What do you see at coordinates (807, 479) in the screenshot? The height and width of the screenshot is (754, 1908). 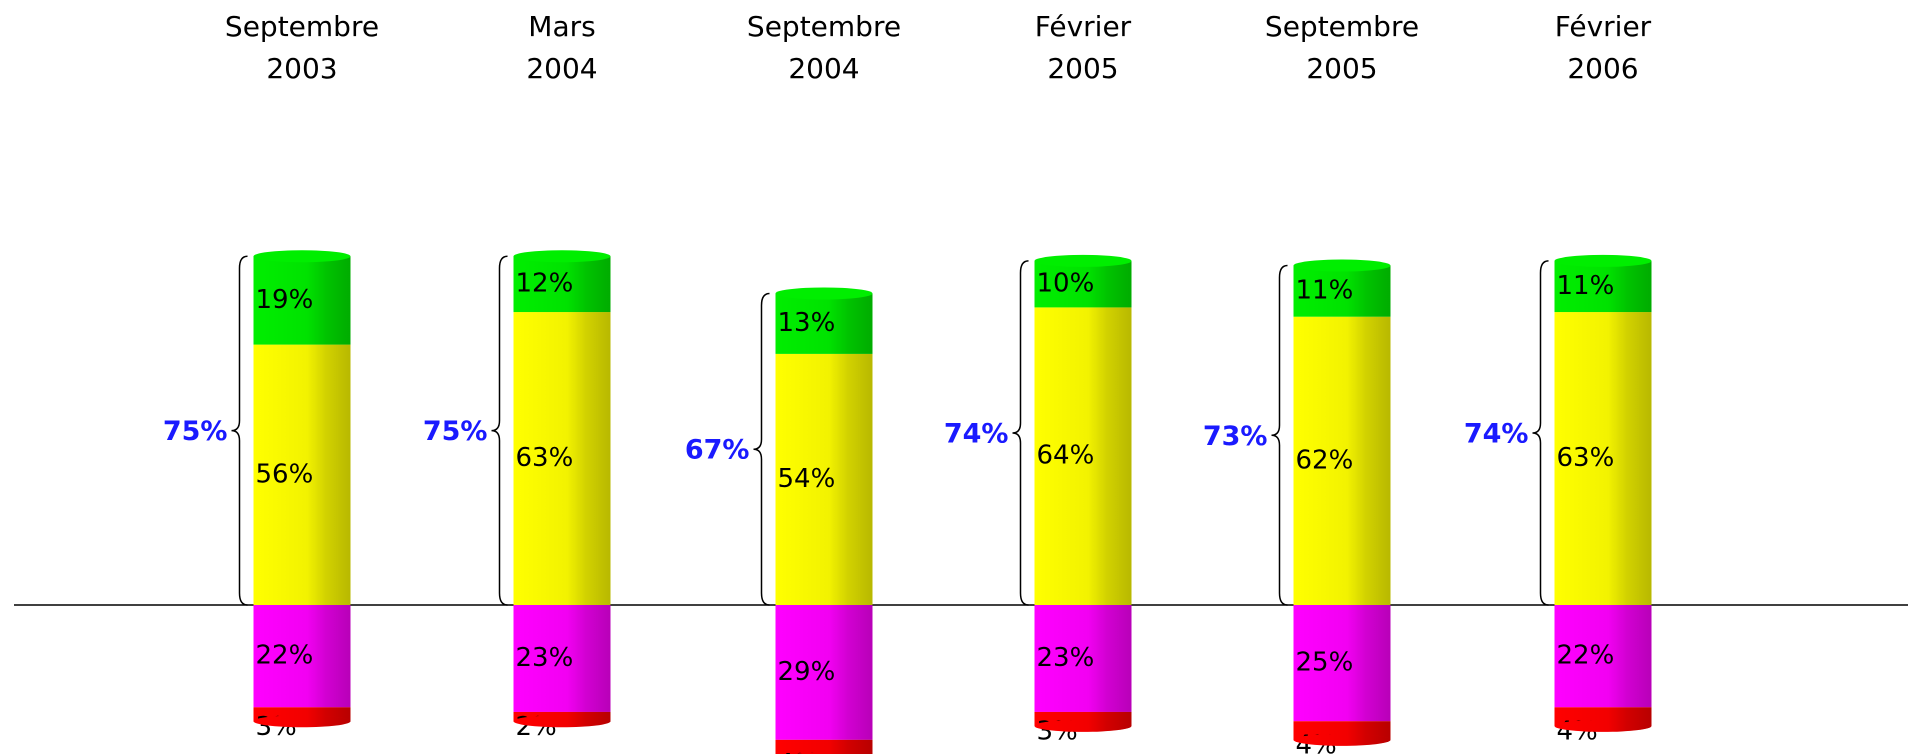 I see `value-label: 54%` at bounding box center [807, 479].